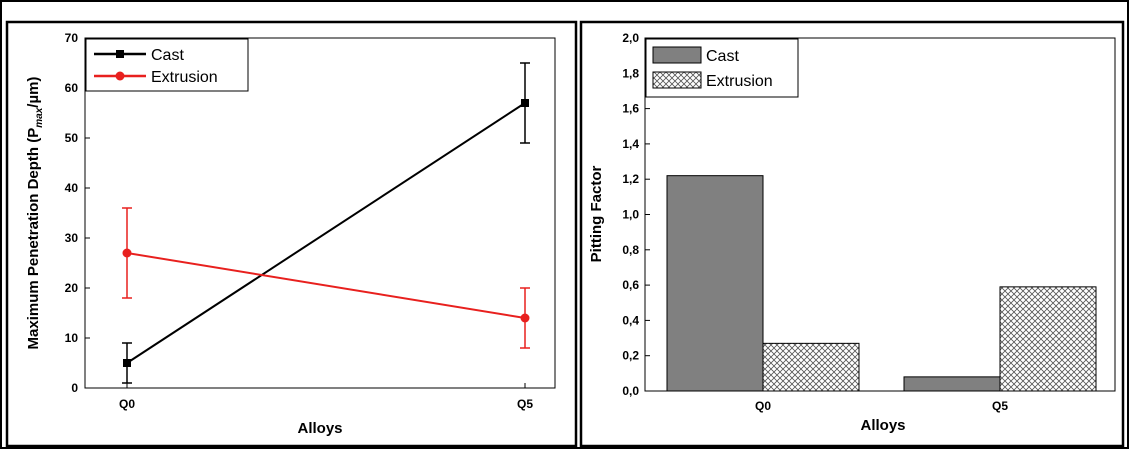 The height and width of the screenshot is (450, 1130). Describe the element at coordinates (630, 38) in the screenshot. I see `chart2-y-tick-label: 2,0` at that location.